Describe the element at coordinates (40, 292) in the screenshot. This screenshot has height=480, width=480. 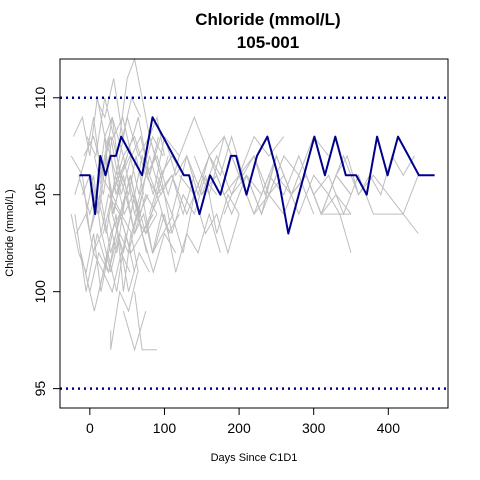
I see `y-tick-label-100: 100` at that location.